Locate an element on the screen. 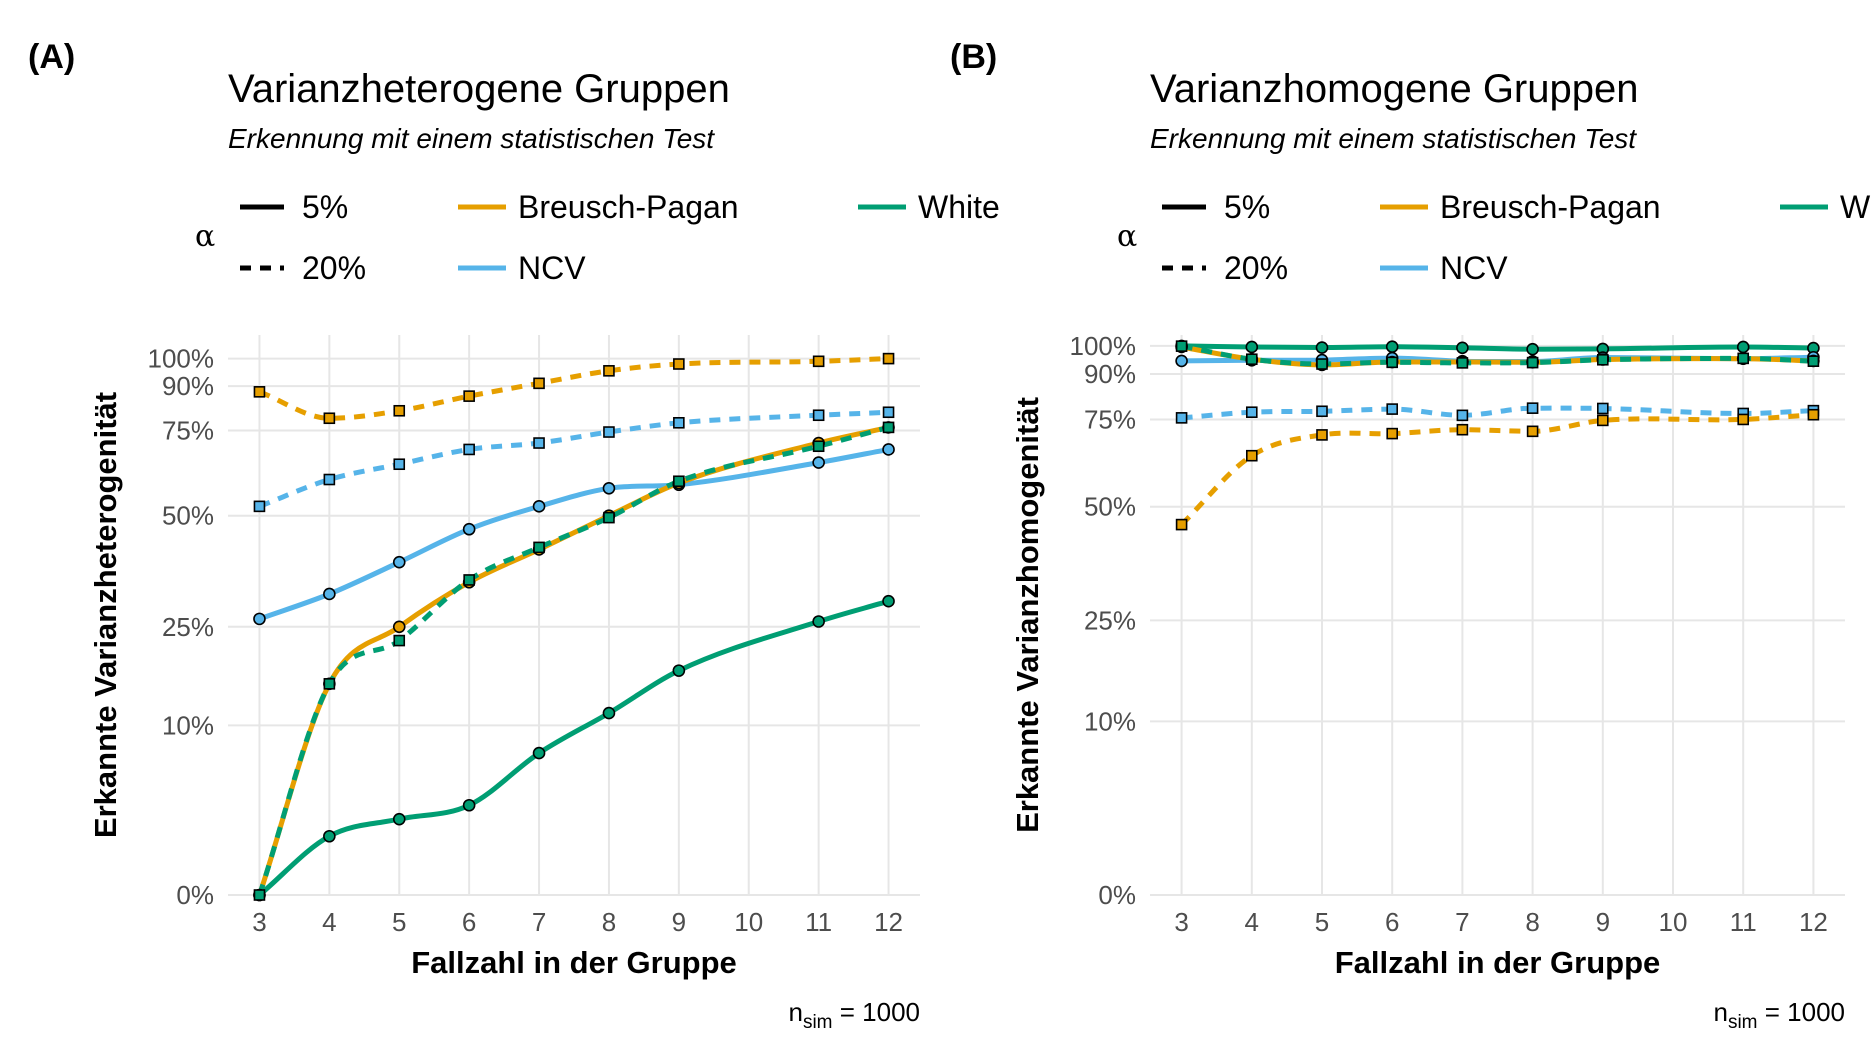 The height and width of the screenshot is (1056, 1872). legend-linetype-label-1: 5% is located at coordinates (1247, 207).